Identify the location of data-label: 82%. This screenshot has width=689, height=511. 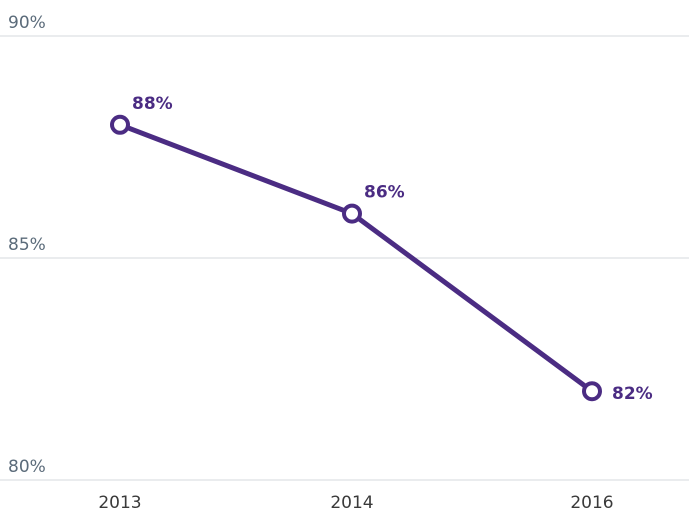
(632, 394).